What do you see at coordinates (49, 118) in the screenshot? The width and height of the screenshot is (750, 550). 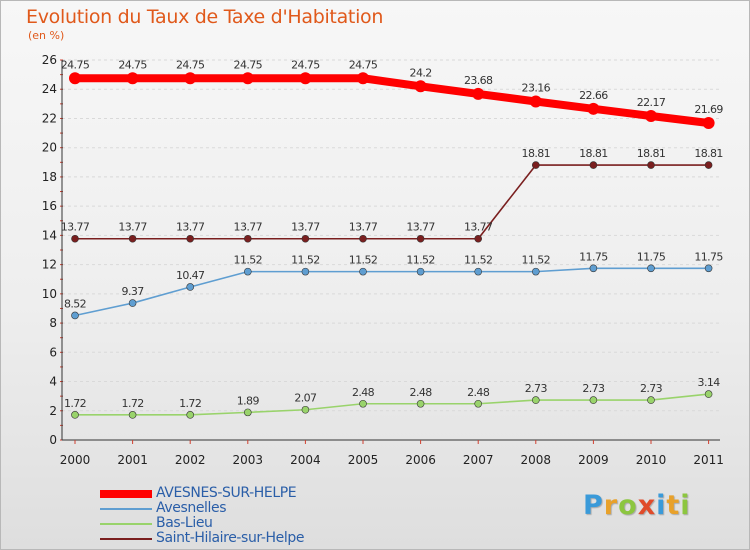 I see `y-tick-label: 22` at bounding box center [49, 118].